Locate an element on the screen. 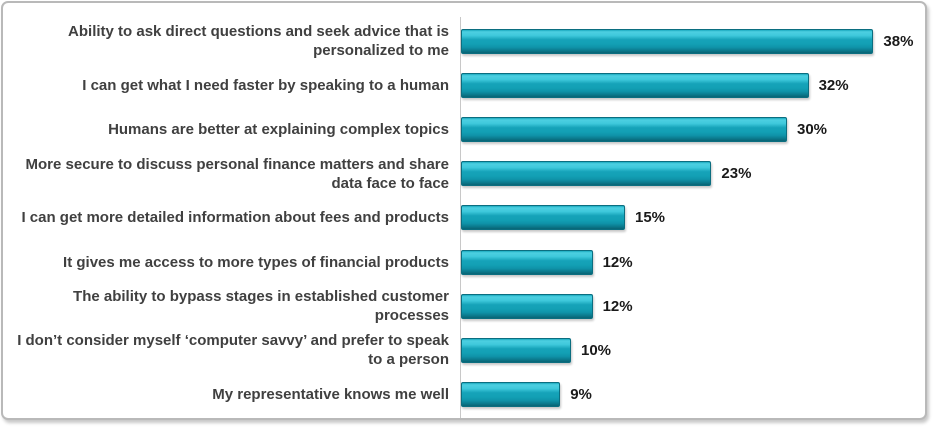  category-label: My representative knows me well is located at coordinates (330, 395).